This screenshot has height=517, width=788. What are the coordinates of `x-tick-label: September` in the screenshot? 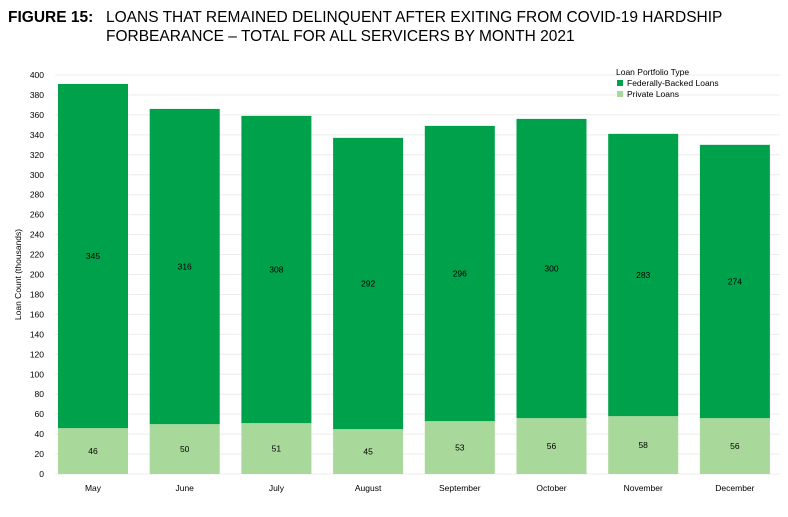 It's located at (460, 488).